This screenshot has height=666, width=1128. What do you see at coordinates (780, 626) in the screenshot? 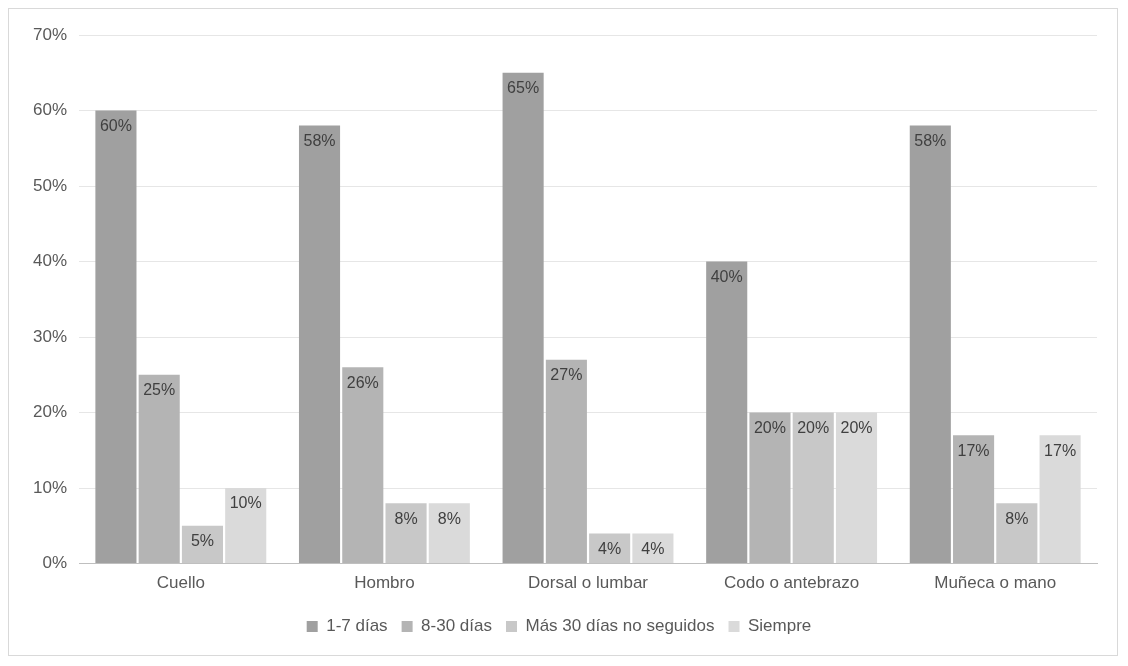
I see `legend-label: Siempre` at bounding box center [780, 626].